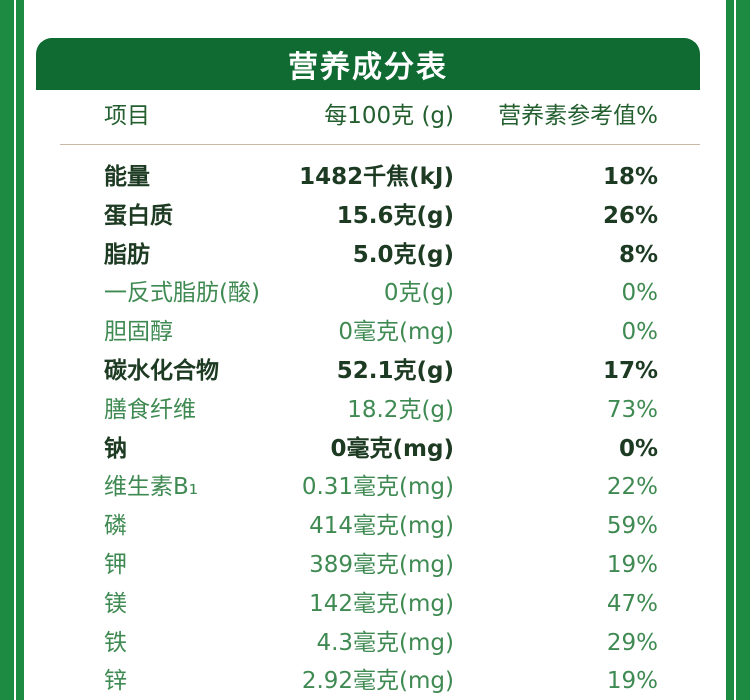 This screenshot has height=700, width=750. I want to click on nutrient-amount: 5.0克(g), so click(403, 254).